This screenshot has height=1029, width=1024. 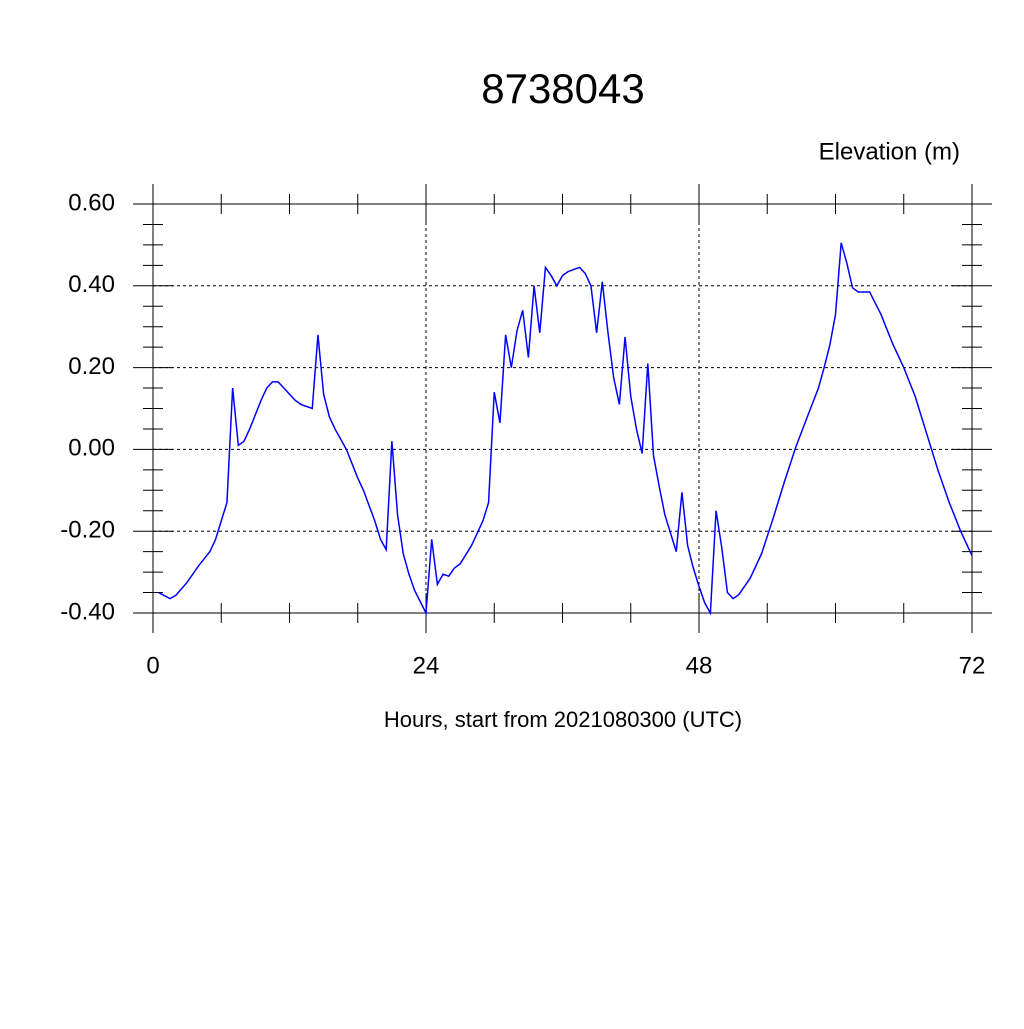 What do you see at coordinates (91, 448) in the screenshot?
I see `y-tick-label: 0.00` at bounding box center [91, 448].